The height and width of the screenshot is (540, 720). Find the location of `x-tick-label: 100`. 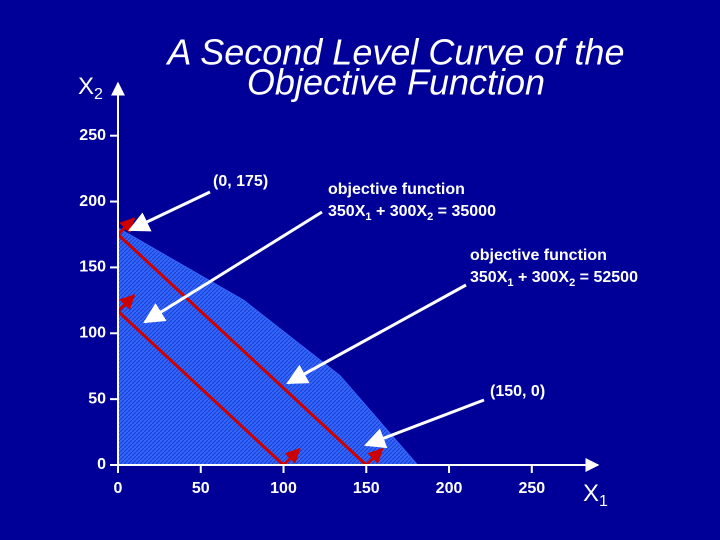

x-tick-label: 100 is located at coordinates (283, 488).